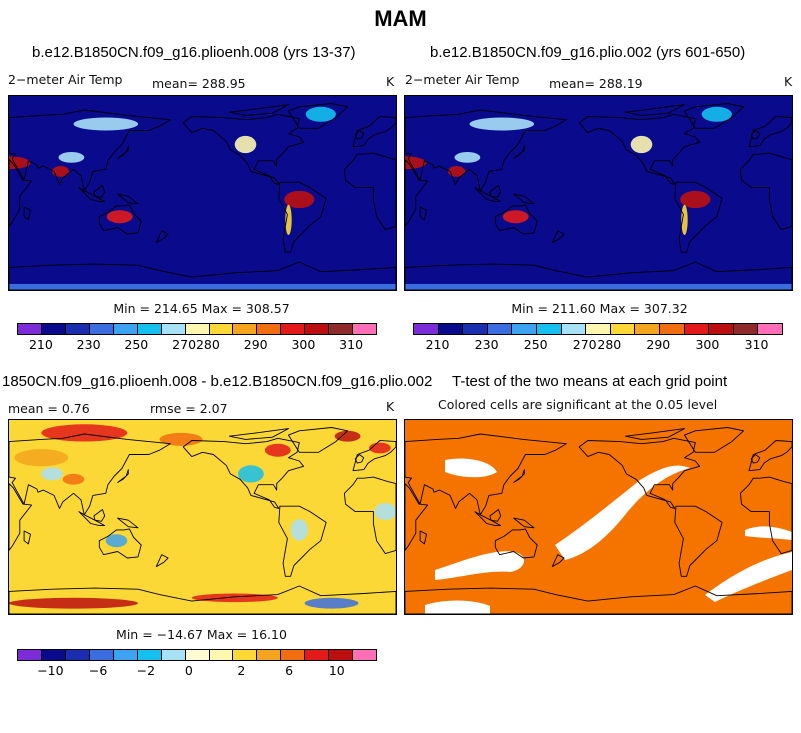 The height and width of the screenshot is (733, 801). I want to click on colorbar-tick-label: −10, so click(50, 670).